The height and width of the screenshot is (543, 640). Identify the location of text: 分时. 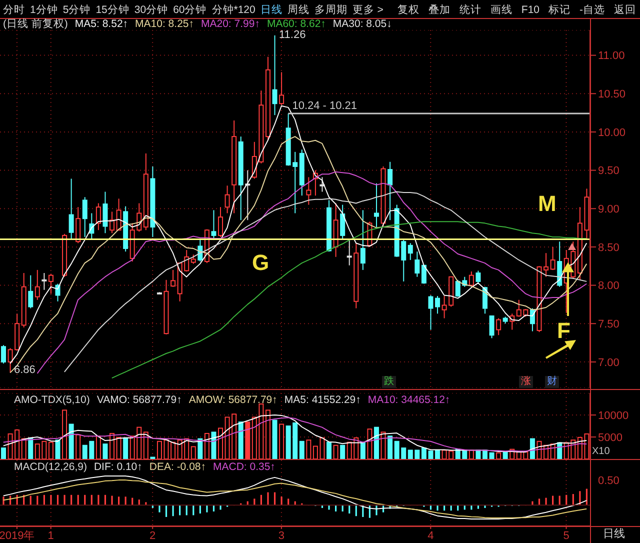
(14, 10).